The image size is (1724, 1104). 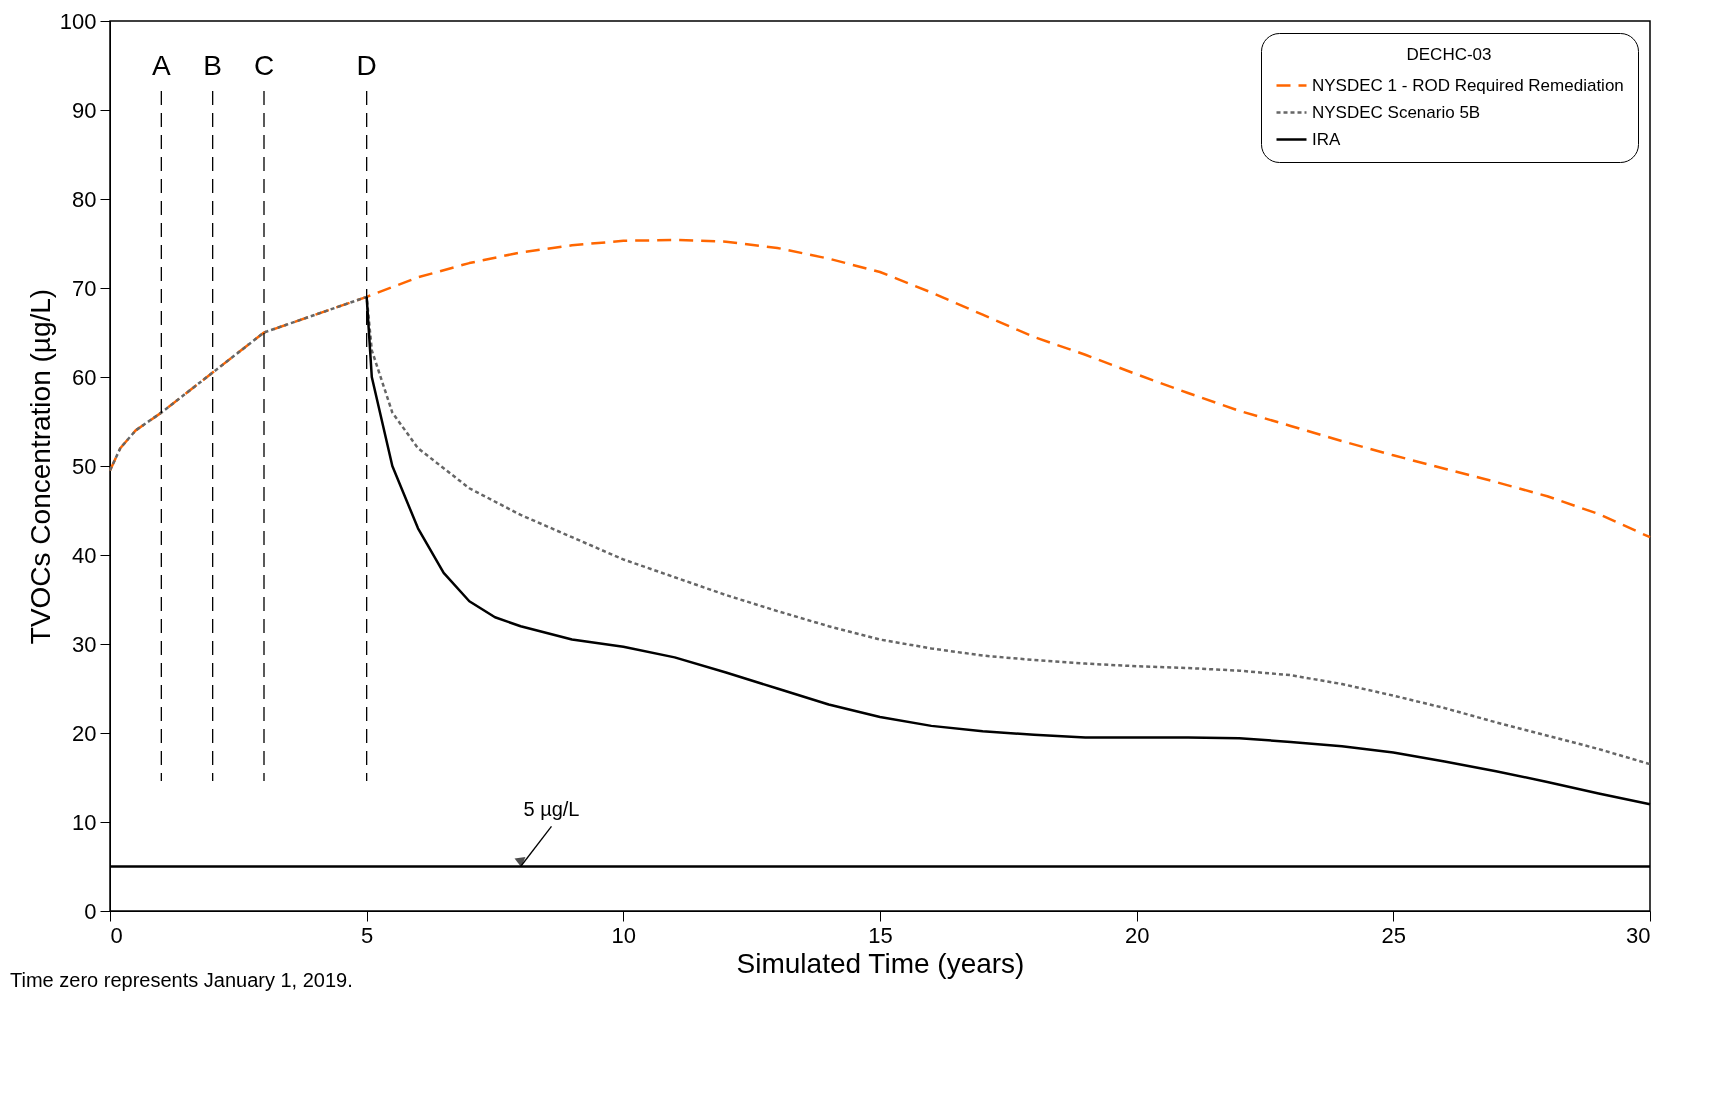 What do you see at coordinates (1394, 935) in the screenshot?
I see `x-tick-label: 25` at bounding box center [1394, 935].